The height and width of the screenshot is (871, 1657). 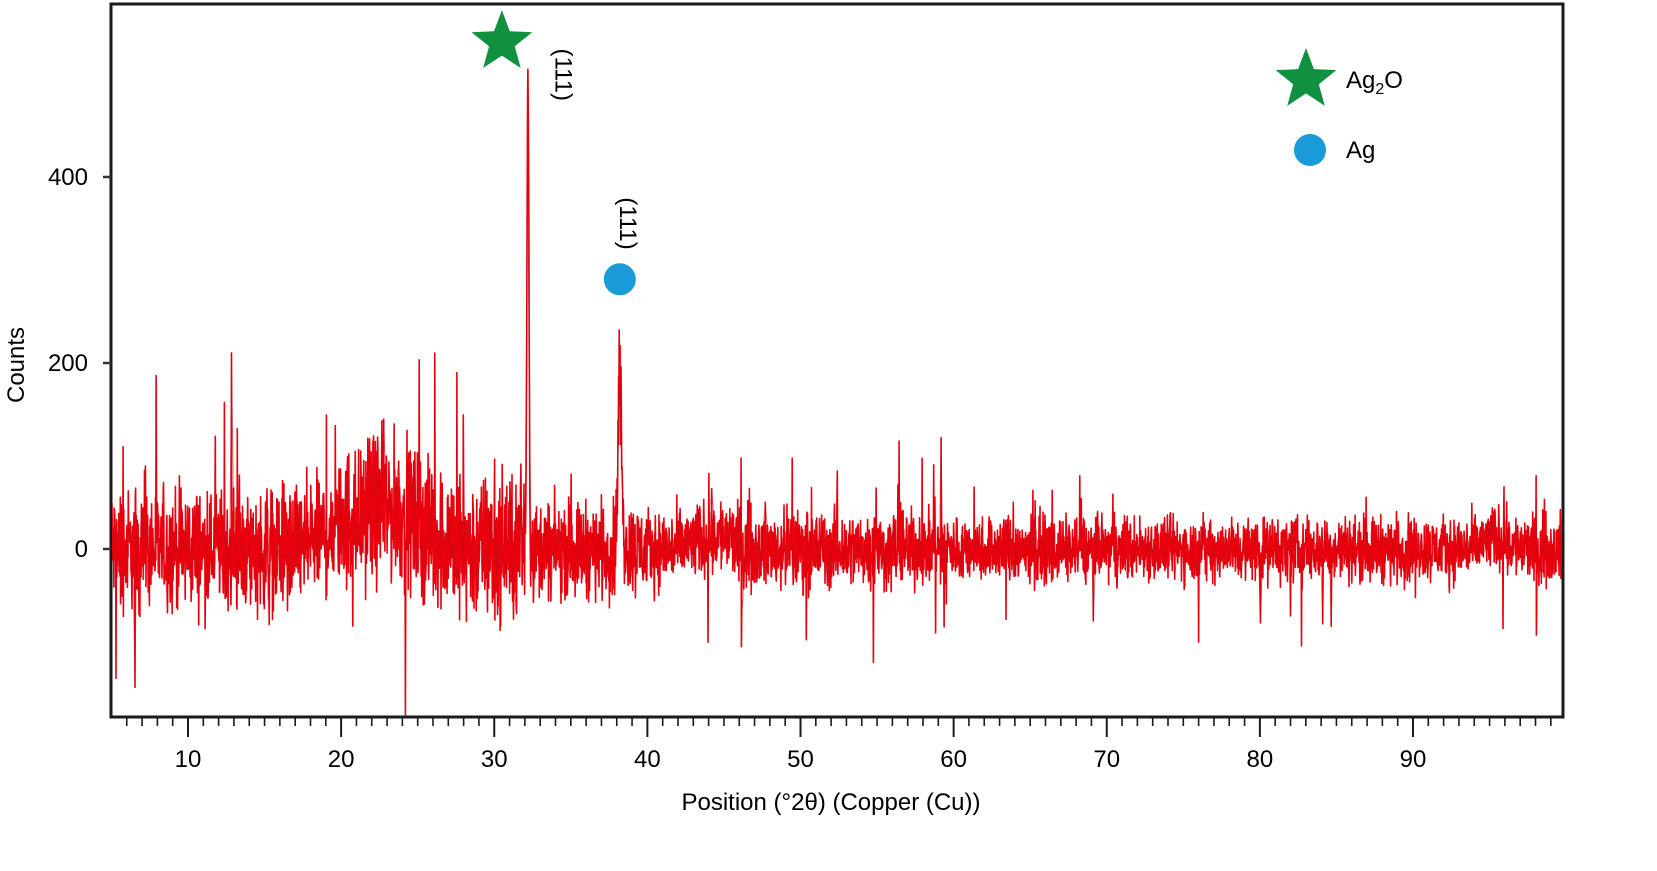 What do you see at coordinates (647, 759) in the screenshot?
I see `x-tick-label: 40` at bounding box center [647, 759].